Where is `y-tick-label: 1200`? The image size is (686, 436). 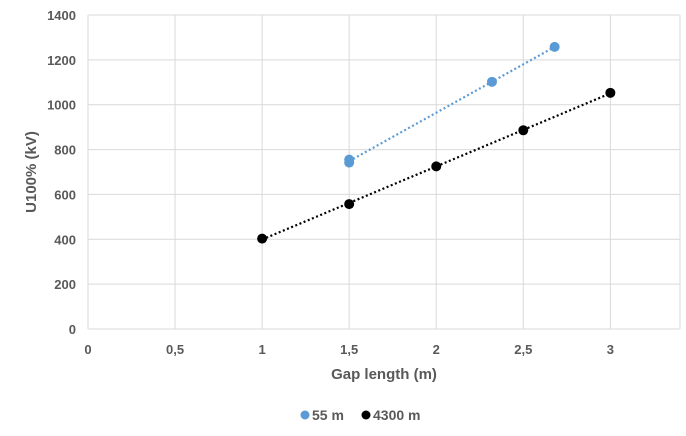 y-tick-label: 1200 is located at coordinates (61, 60).